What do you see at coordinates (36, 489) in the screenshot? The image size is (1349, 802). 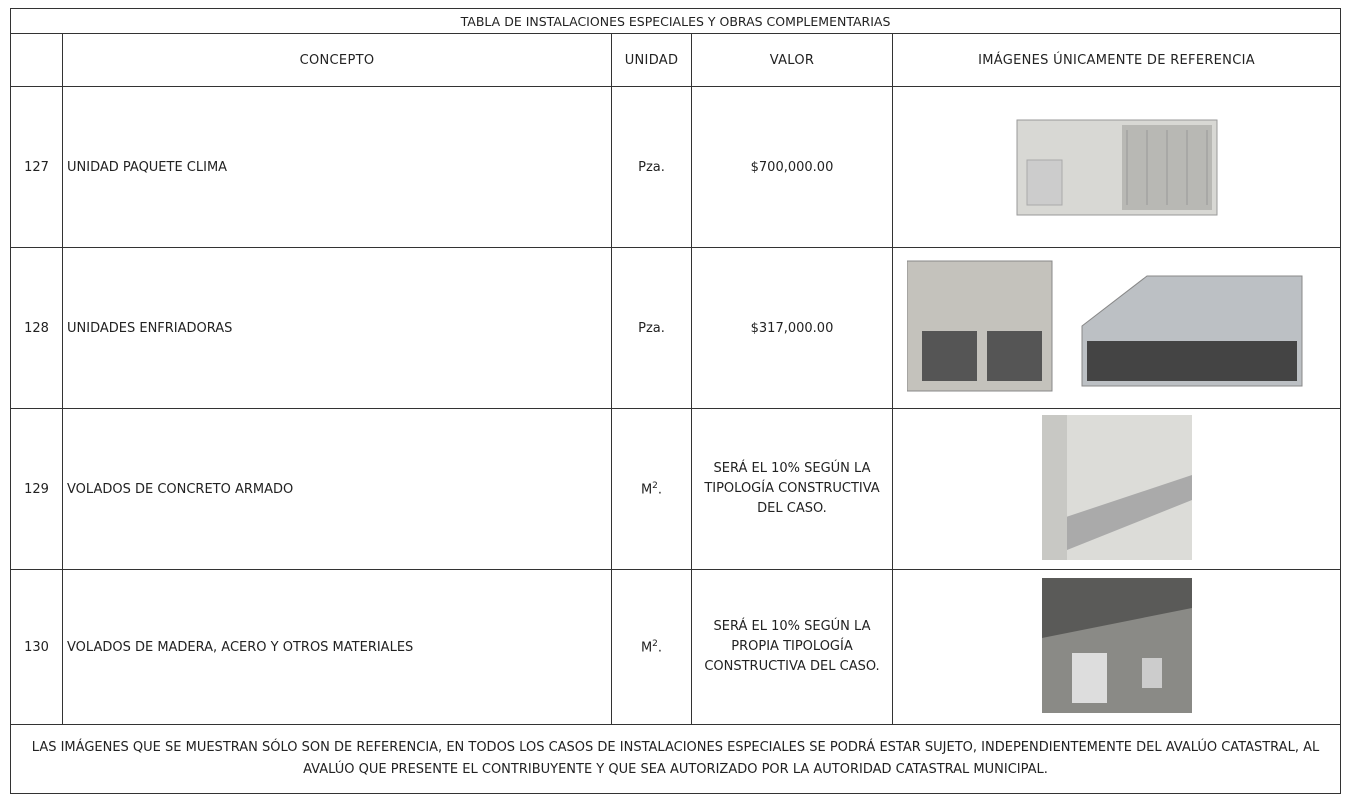 I see `row-number: 129` at bounding box center [36, 489].